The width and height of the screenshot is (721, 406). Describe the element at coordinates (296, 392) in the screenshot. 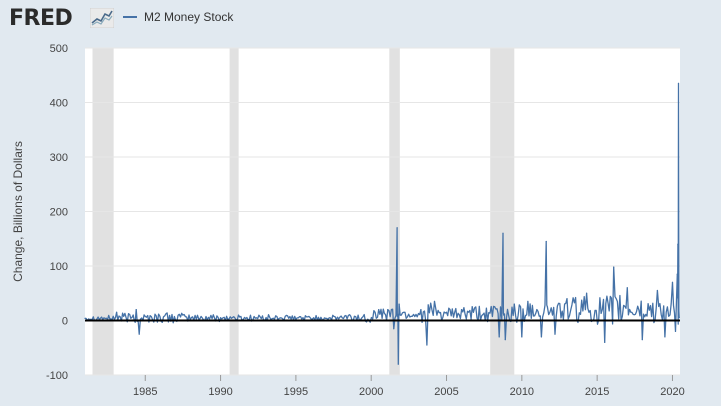

I see `x-tick-label: 1995` at that location.